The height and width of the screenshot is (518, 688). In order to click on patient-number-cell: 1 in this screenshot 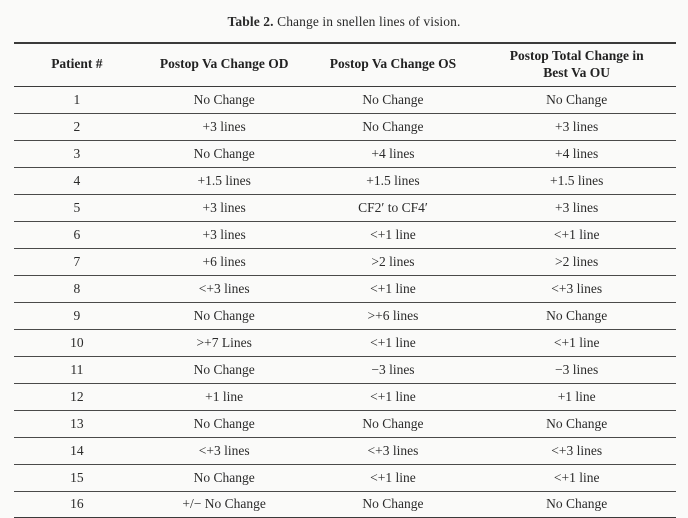, I will do `click(77, 100)`.